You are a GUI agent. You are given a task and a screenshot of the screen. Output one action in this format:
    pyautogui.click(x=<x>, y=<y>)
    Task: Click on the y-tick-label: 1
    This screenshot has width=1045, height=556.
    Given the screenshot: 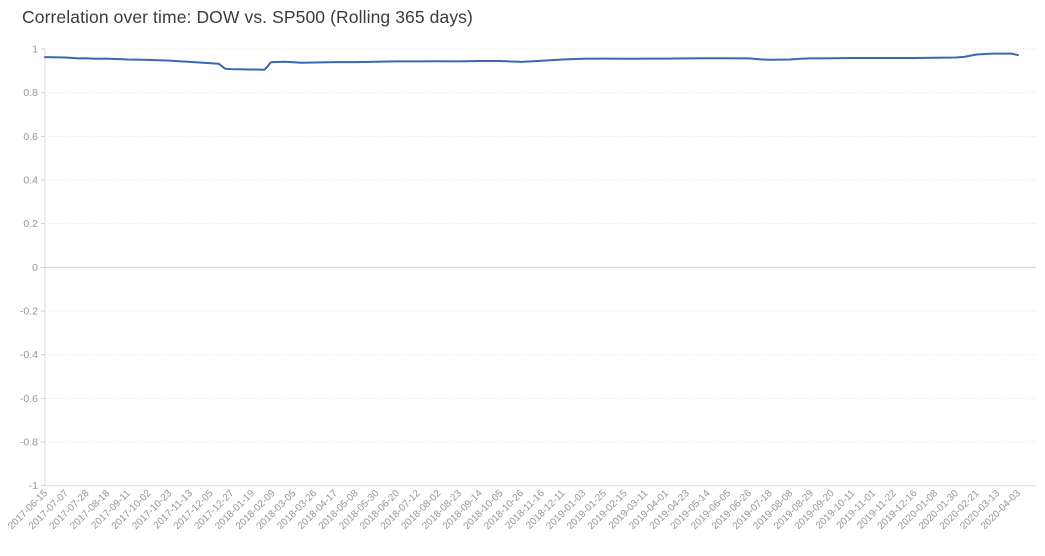 What is the action you would take?
    pyautogui.click(x=35, y=50)
    